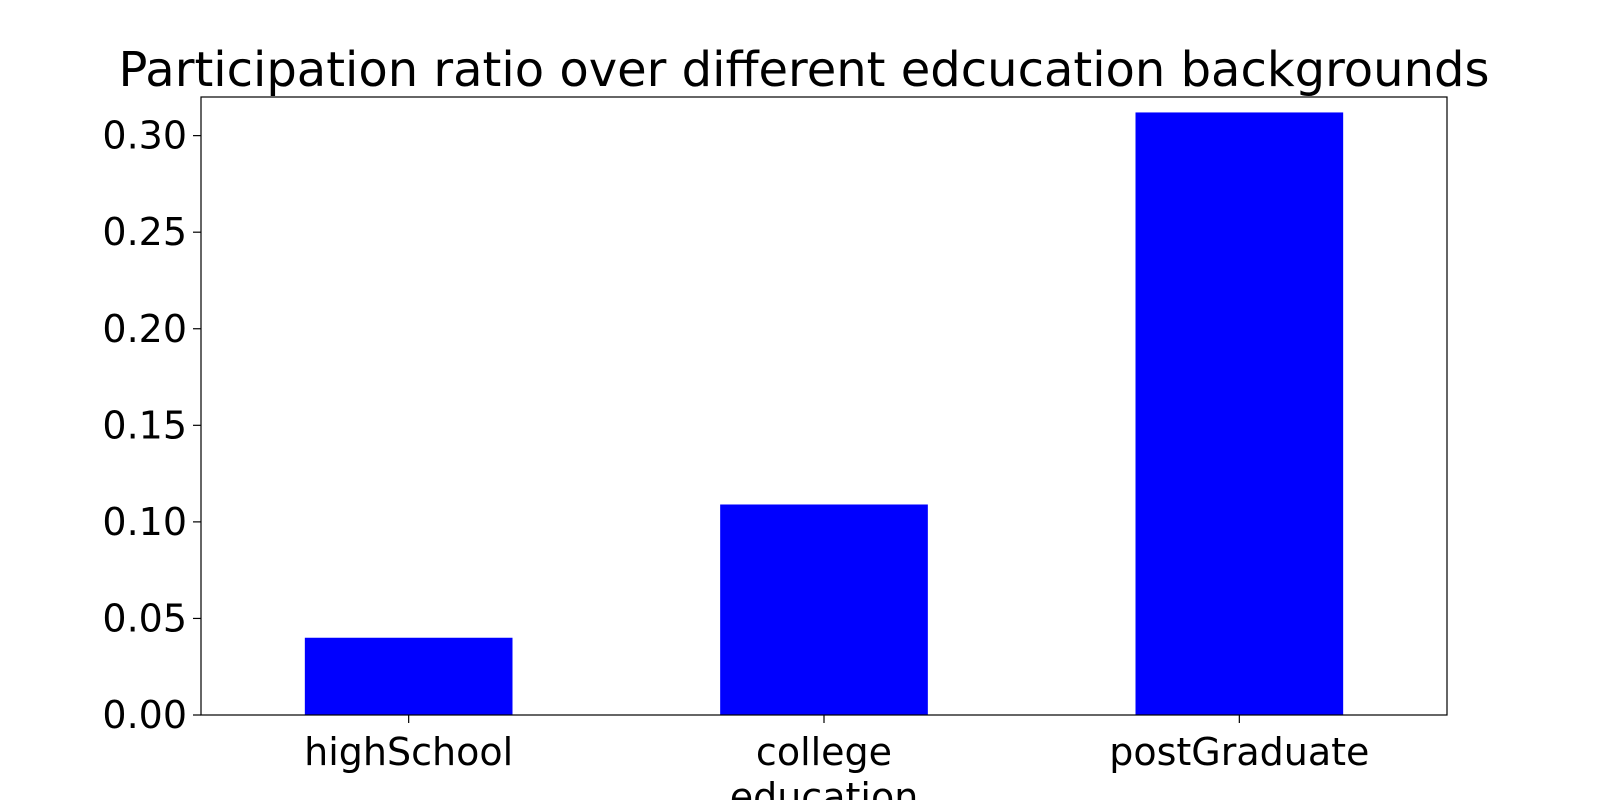  I want to click on x-tick-label: highSchool, so click(408, 752).